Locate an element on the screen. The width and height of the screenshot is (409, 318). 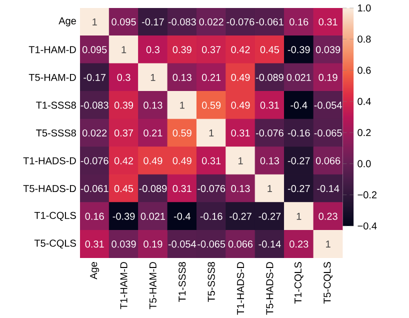
y-tick-label: T5-HAM-D is located at coordinates (52, 77).